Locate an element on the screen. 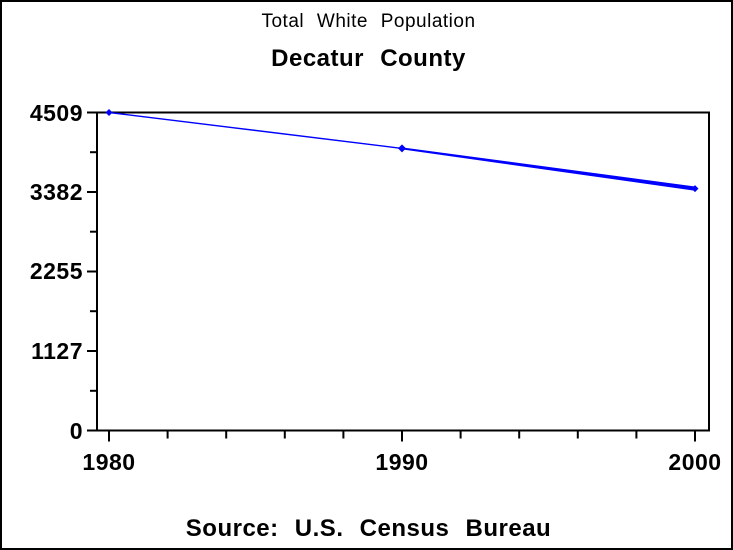 The height and width of the screenshot is (550, 733). x-axis-tick-label: 1990 is located at coordinates (402, 462).